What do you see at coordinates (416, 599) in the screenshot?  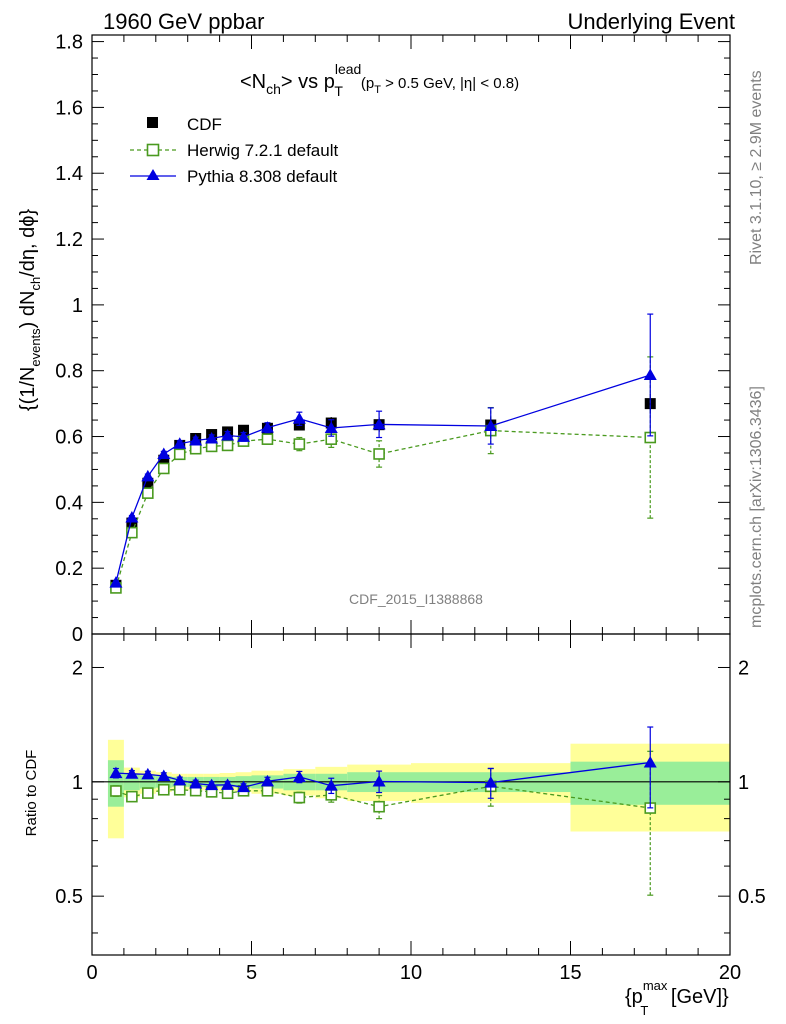 I see `analysis-watermark: CDF_2015_I1388868` at bounding box center [416, 599].